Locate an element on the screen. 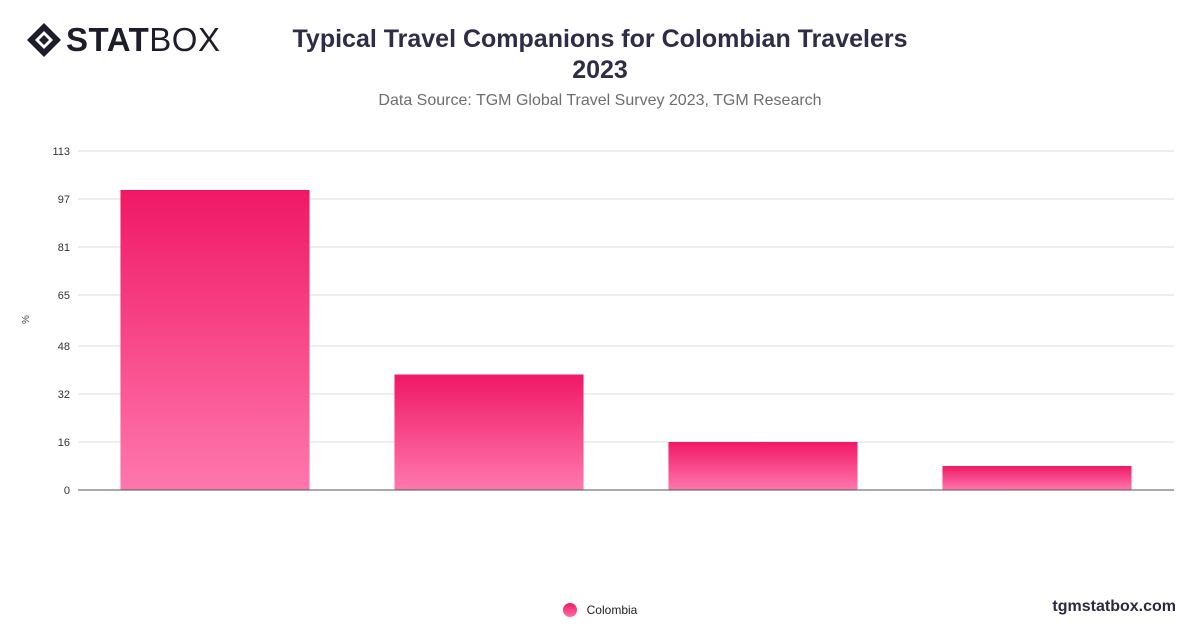 The image size is (1200, 628). site-url: tgmstatbox.com is located at coordinates (1114, 606).